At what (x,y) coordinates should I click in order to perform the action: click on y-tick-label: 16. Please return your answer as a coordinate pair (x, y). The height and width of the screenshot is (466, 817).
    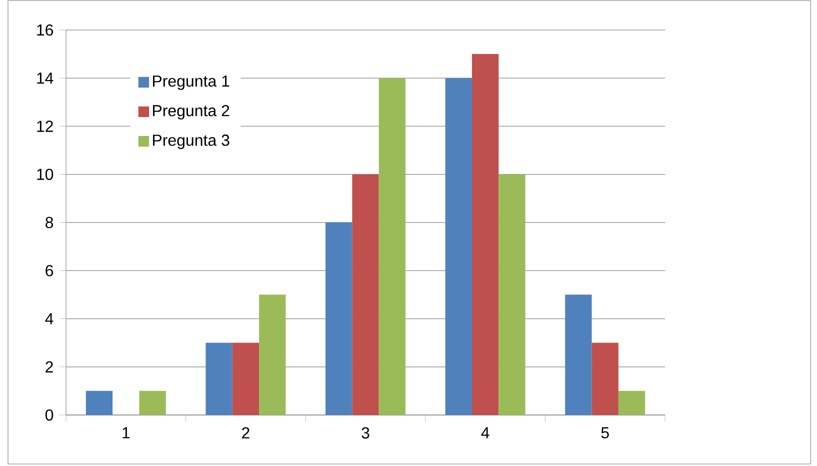
    Looking at the image, I should click on (45, 30).